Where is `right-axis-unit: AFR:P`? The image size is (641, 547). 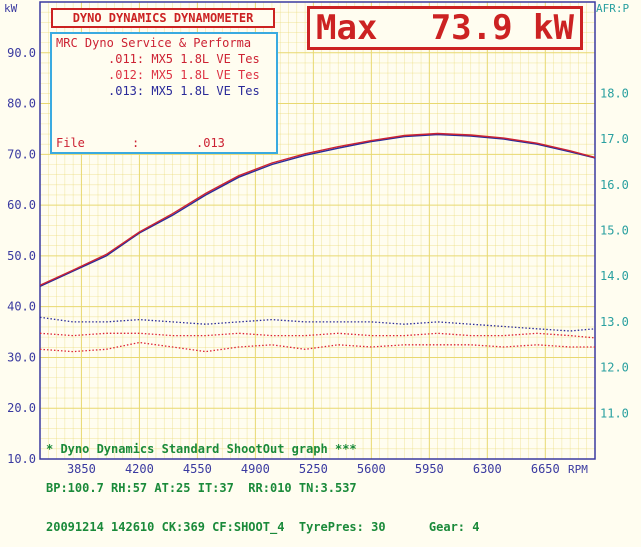 right-axis-unit: AFR:P is located at coordinates (612, 8).